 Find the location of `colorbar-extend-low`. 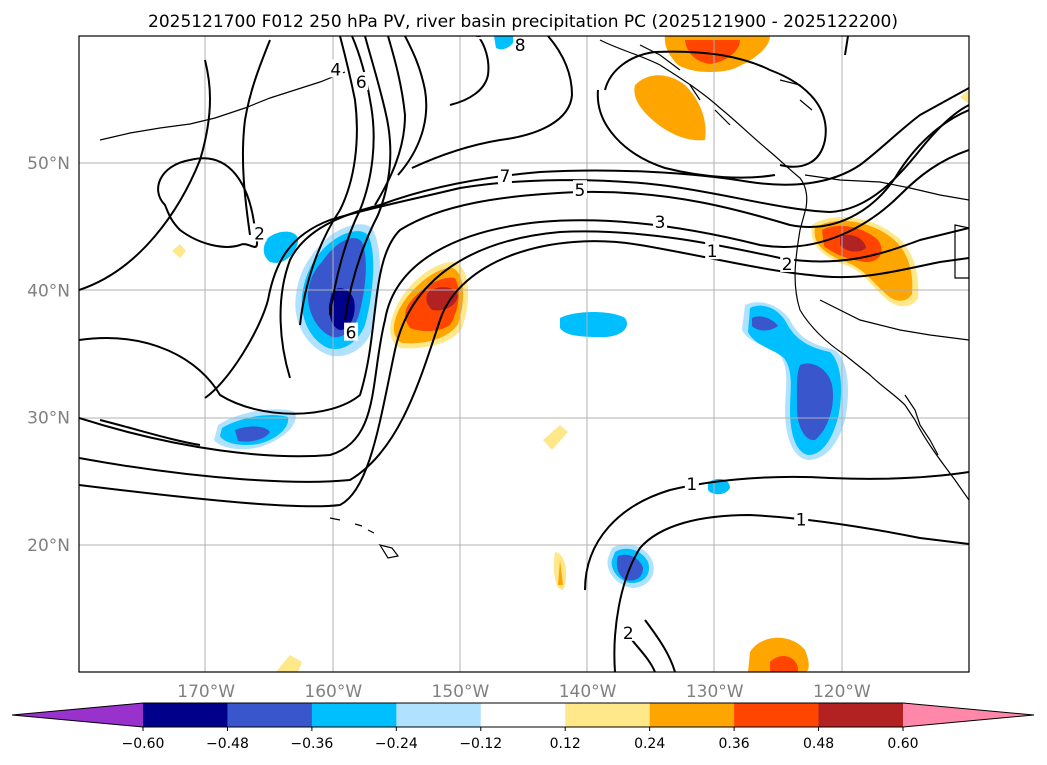

colorbar-extend-low is located at coordinates (77, 715).